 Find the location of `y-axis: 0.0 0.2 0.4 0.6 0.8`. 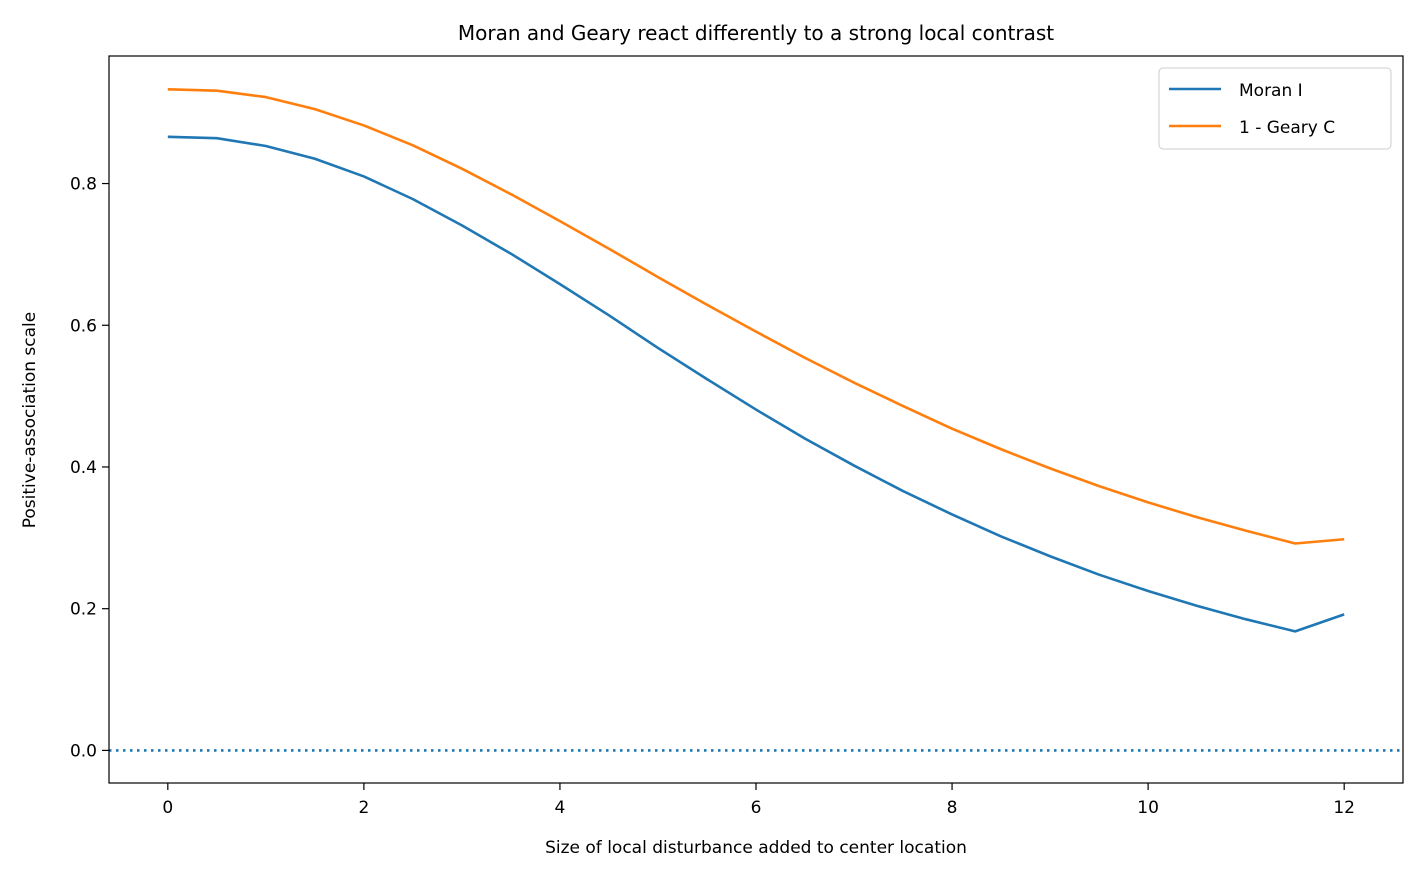

y-axis: 0.0 0.2 0.4 0.6 0.8 is located at coordinates (89, 468).